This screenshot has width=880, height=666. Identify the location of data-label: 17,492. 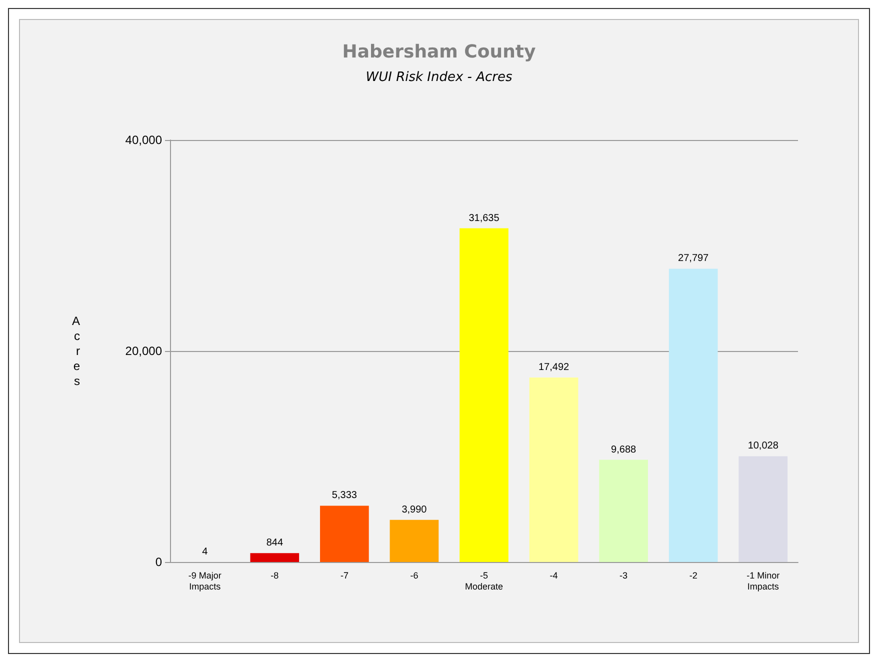
(554, 367).